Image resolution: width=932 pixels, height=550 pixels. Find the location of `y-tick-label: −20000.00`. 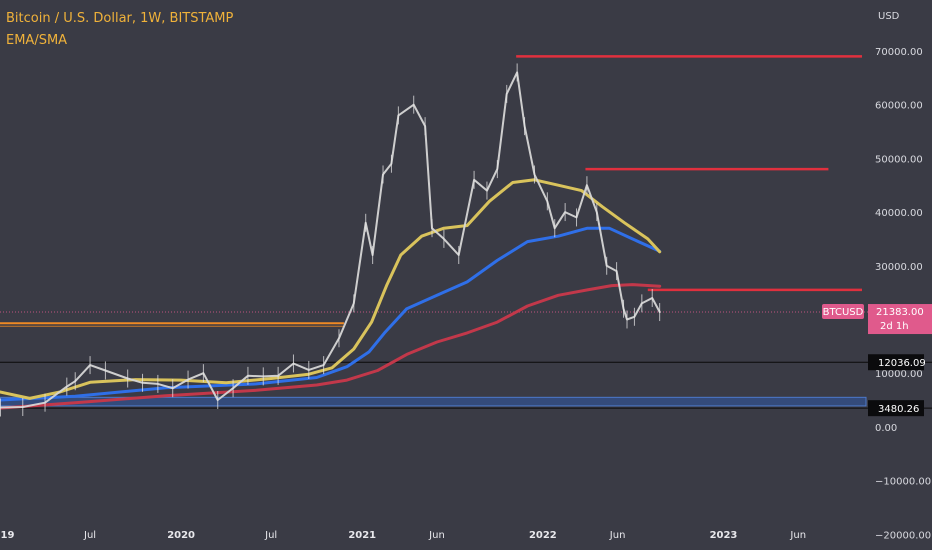

y-tick-label: −20000.00 is located at coordinates (903, 535).